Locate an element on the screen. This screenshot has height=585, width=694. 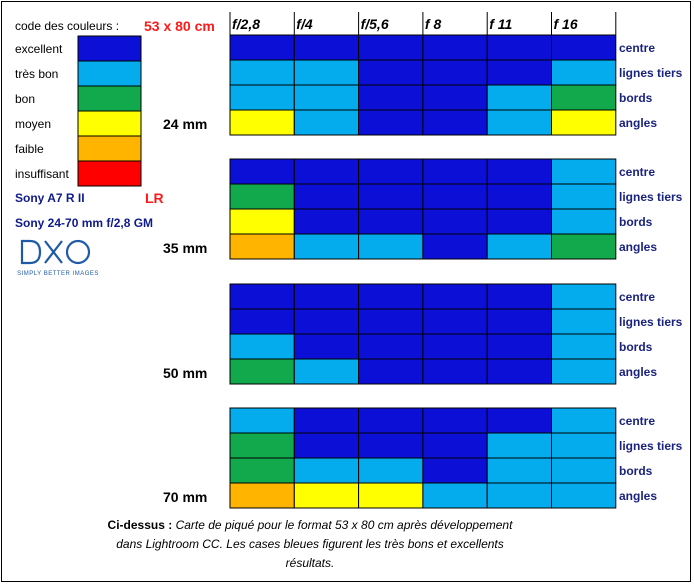
dxo-logo: SIMPLY BETTER IMAGES is located at coordinates (58, 258).